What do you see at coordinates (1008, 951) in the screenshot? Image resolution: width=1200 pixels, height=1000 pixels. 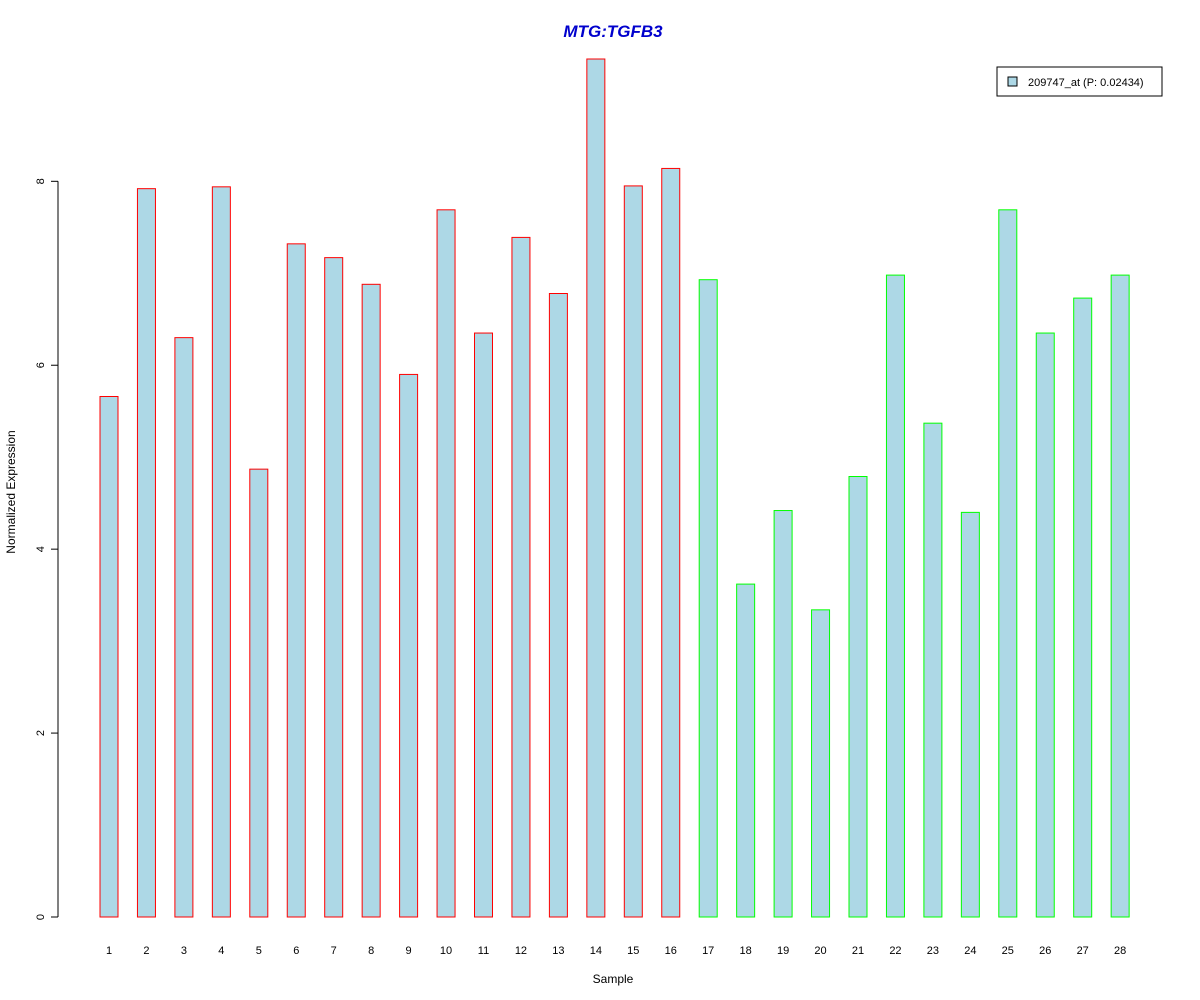 I see `x-tick-label: 25` at bounding box center [1008, 951].